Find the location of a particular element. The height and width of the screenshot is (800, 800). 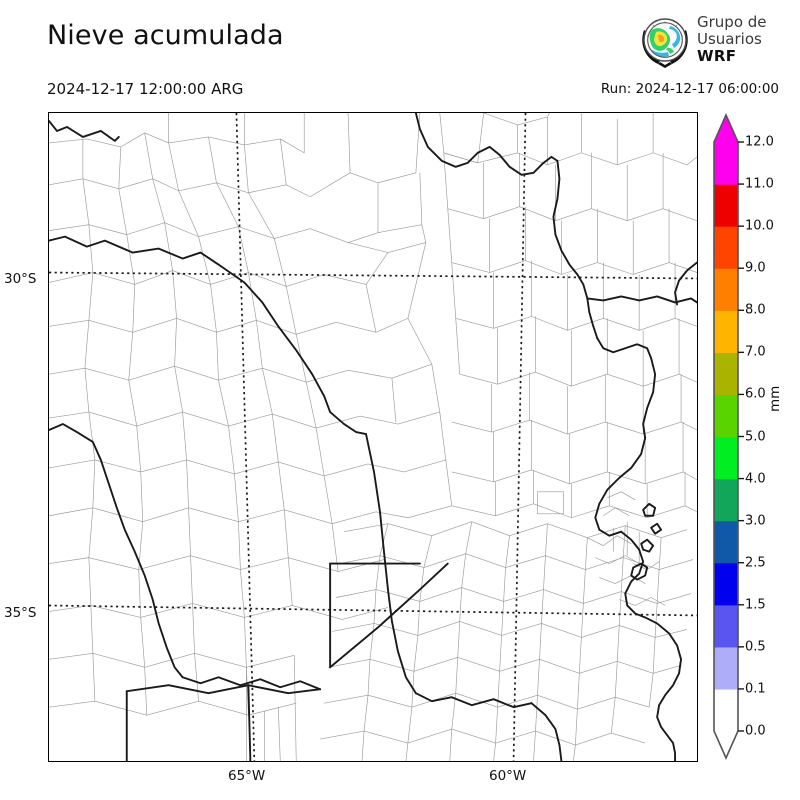

colorbar-tick-label: 5.0 is located at coordinates (755, 436).